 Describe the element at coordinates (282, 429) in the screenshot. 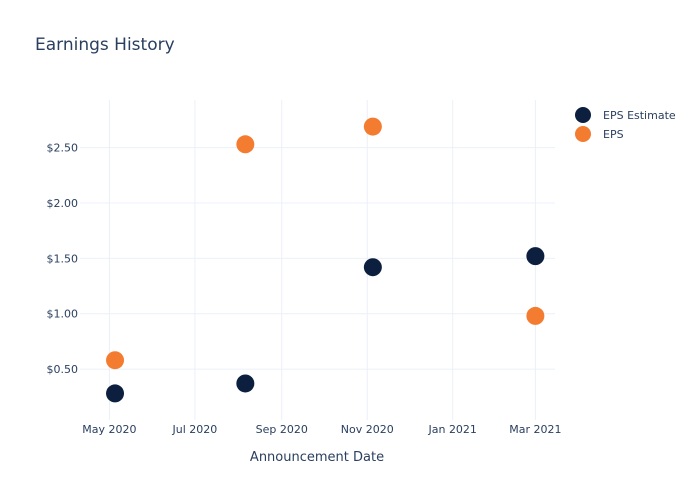

I see `x-tick-label: Sep 2020` at that location.